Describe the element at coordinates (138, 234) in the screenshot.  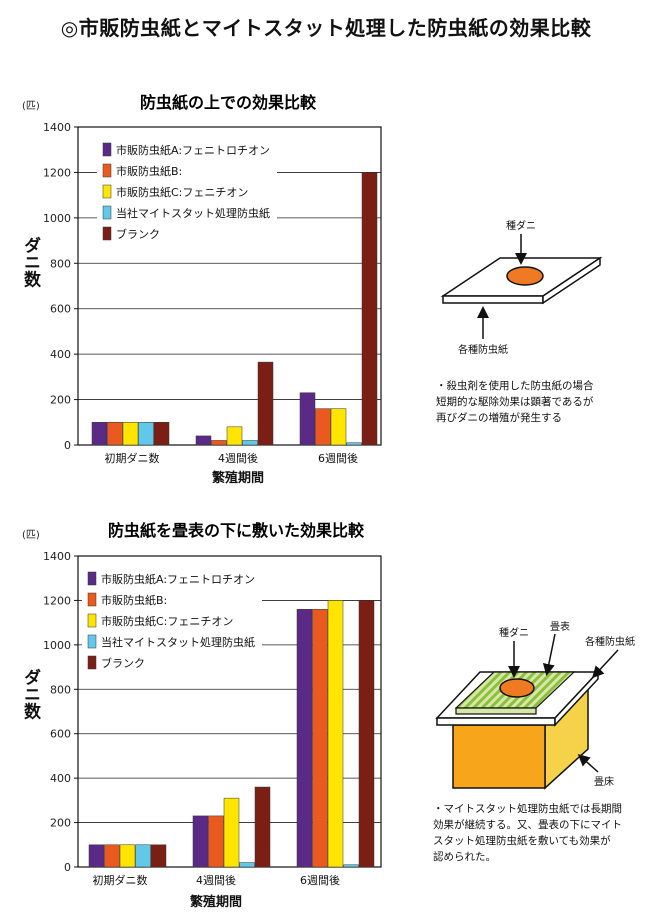
I see `legend-label: ブランク` at that location.